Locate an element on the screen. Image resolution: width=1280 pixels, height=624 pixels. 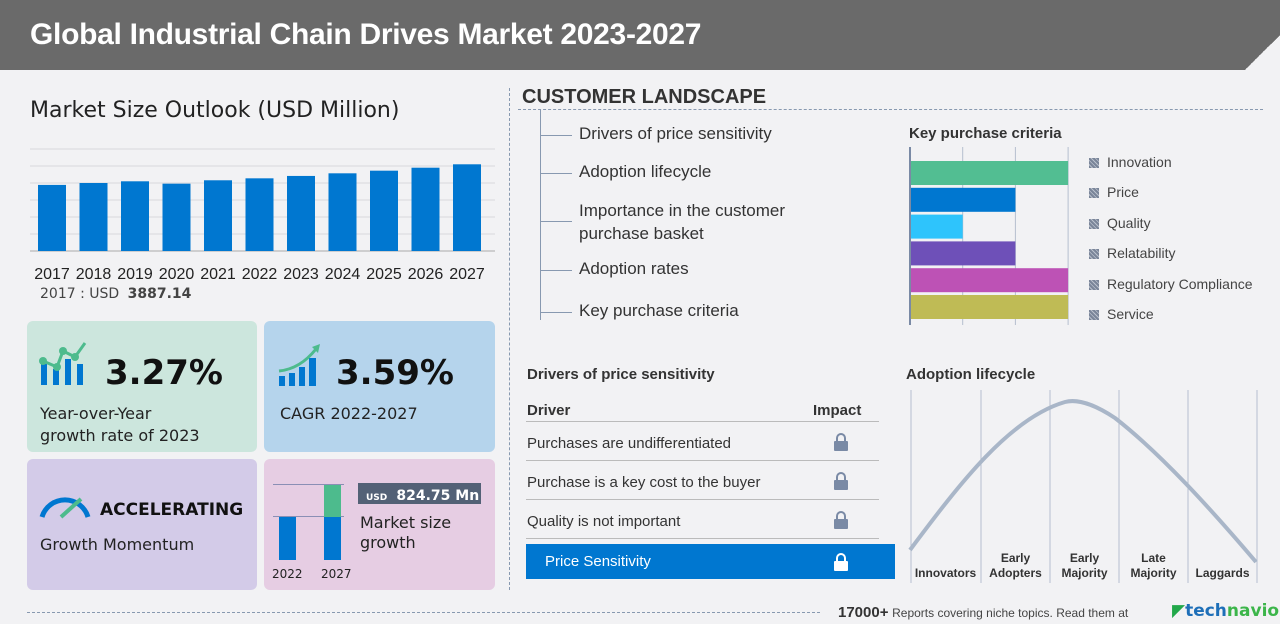
stage-label: Early Majority is located at coordinates (1084, 566).